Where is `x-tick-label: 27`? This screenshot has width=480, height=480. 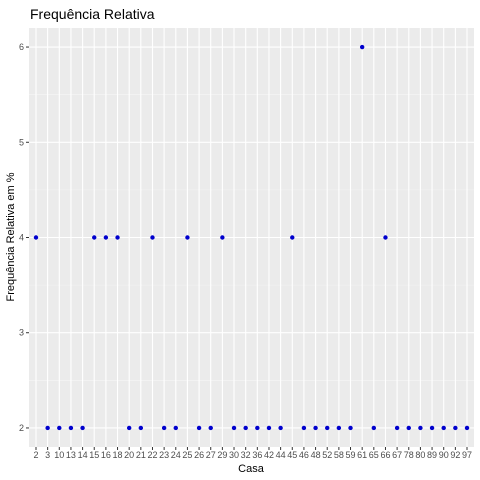
x-tick-label: 27 is located at coordinates (211, 455).